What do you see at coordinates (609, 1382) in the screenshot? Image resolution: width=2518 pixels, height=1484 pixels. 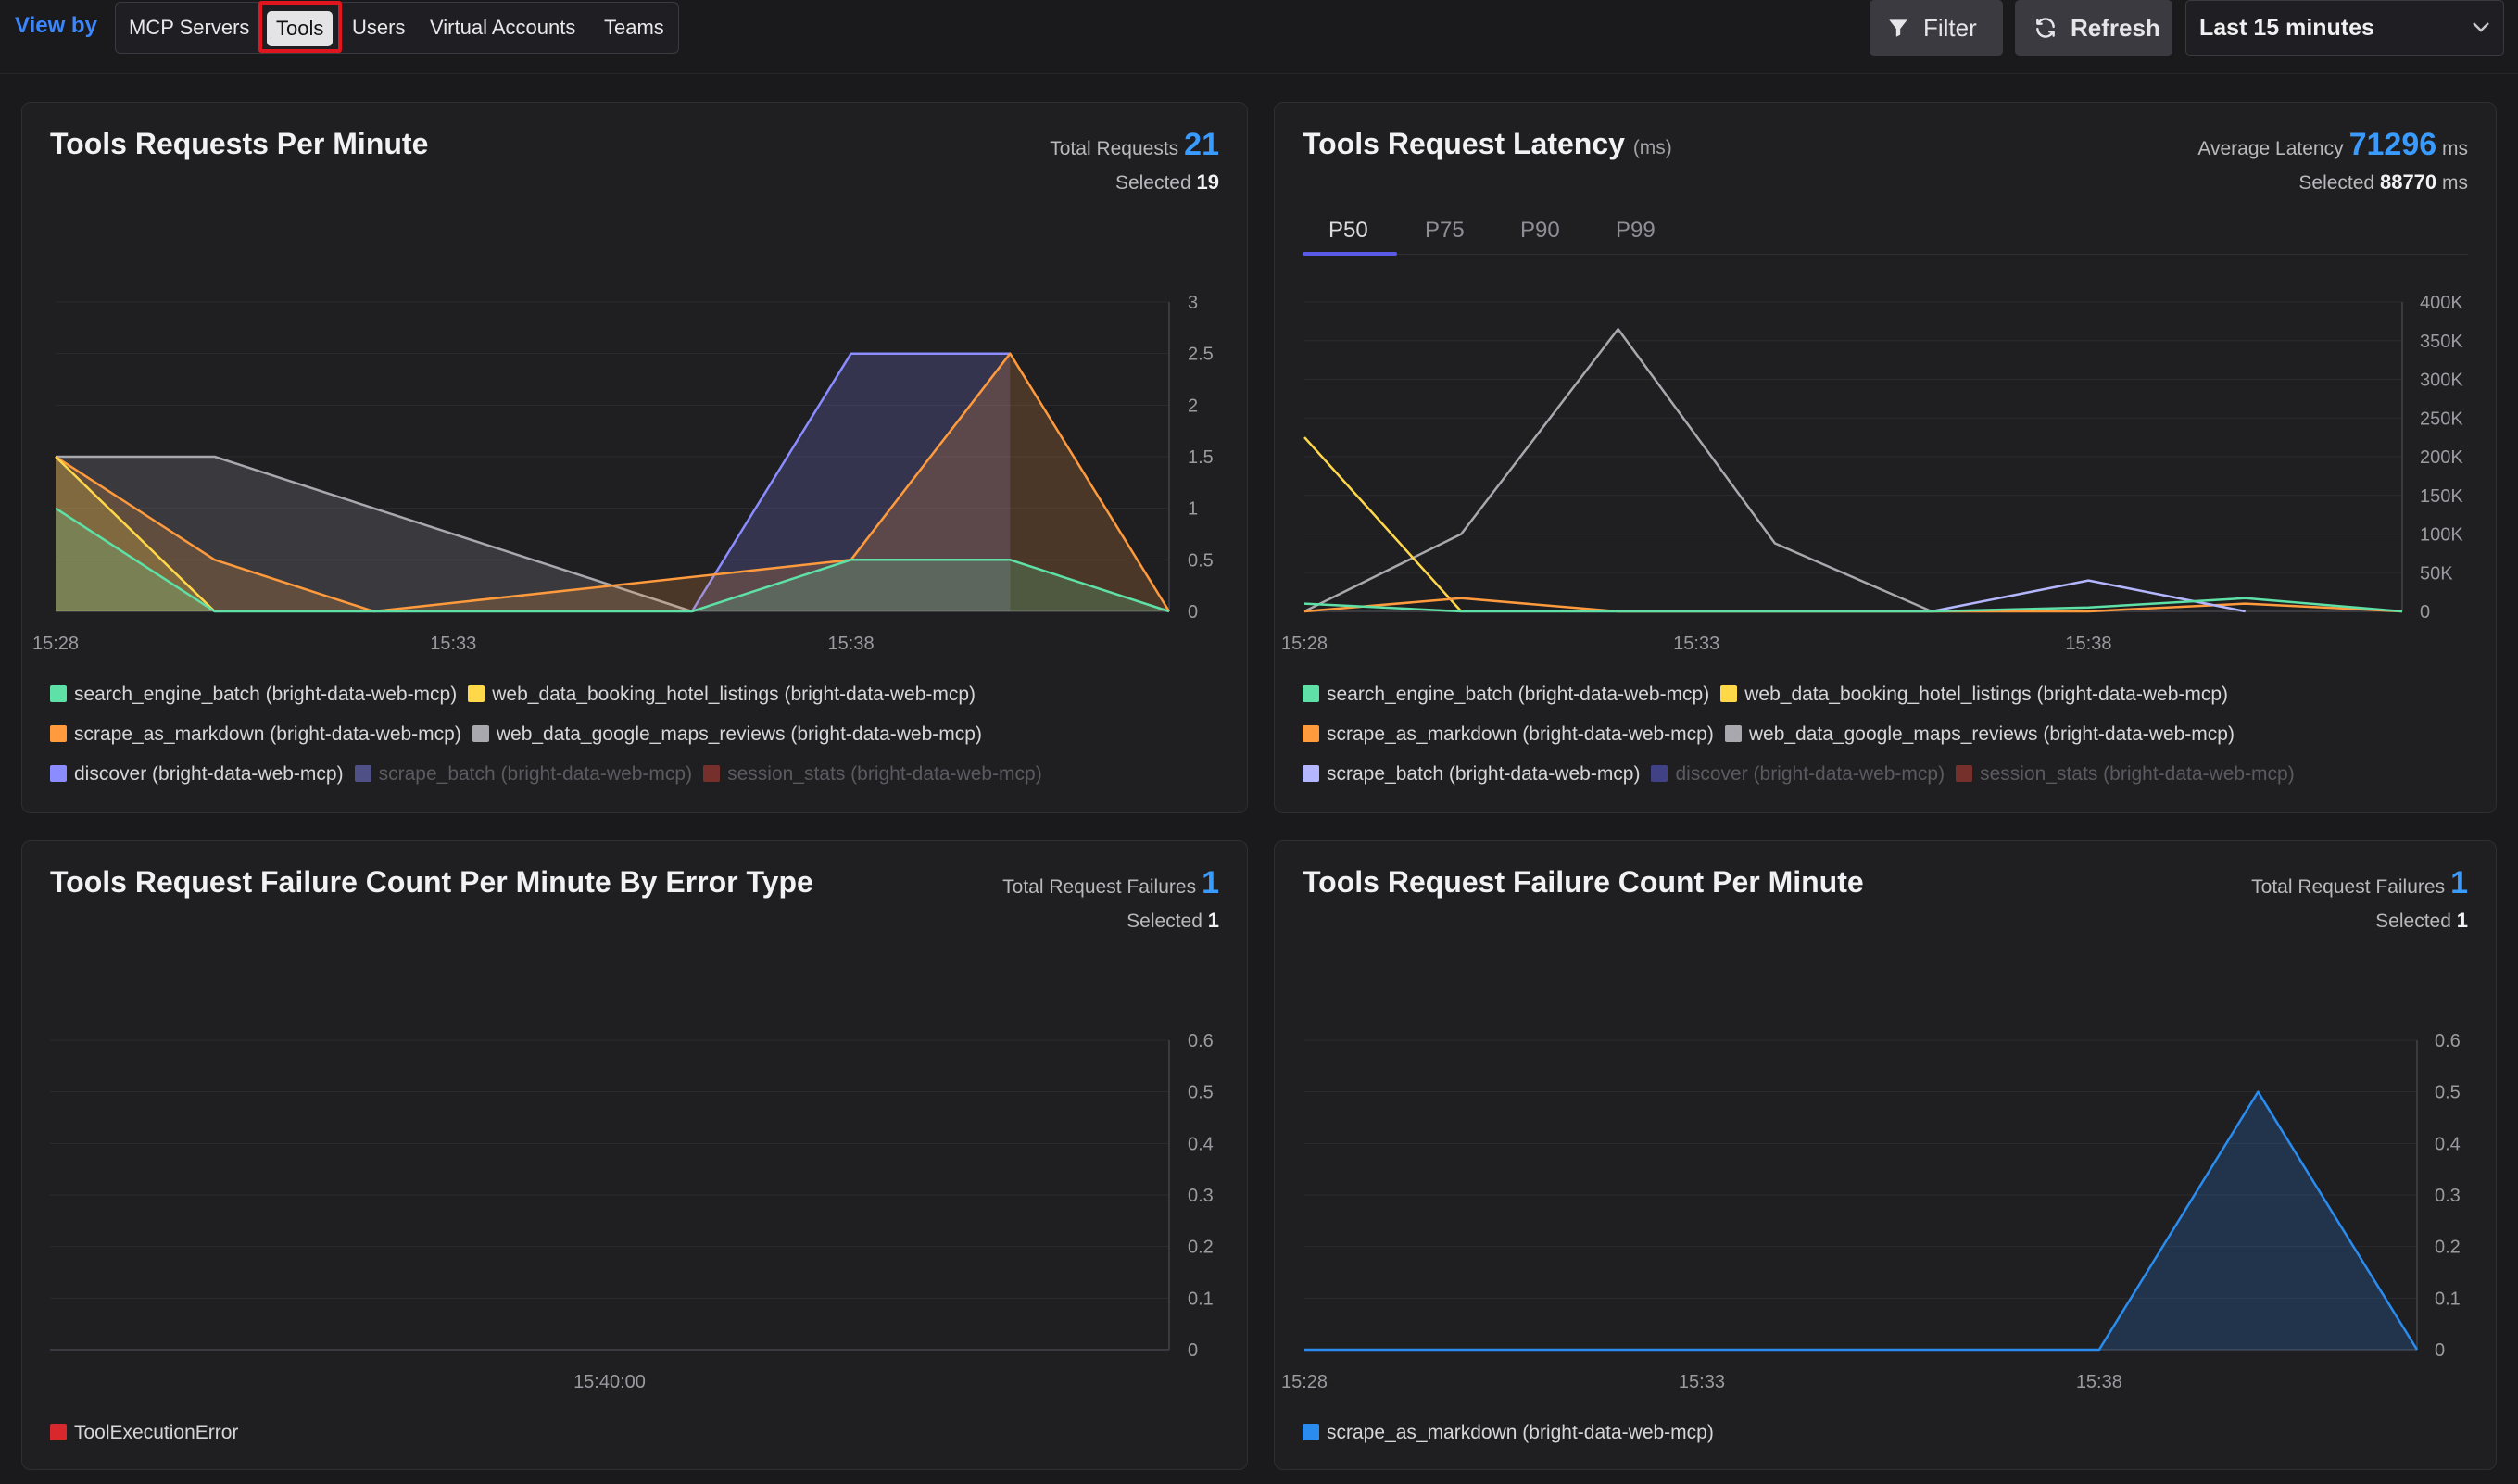 I see `x-tick-label: 15:40:00` at bounding box center [609, 1382].